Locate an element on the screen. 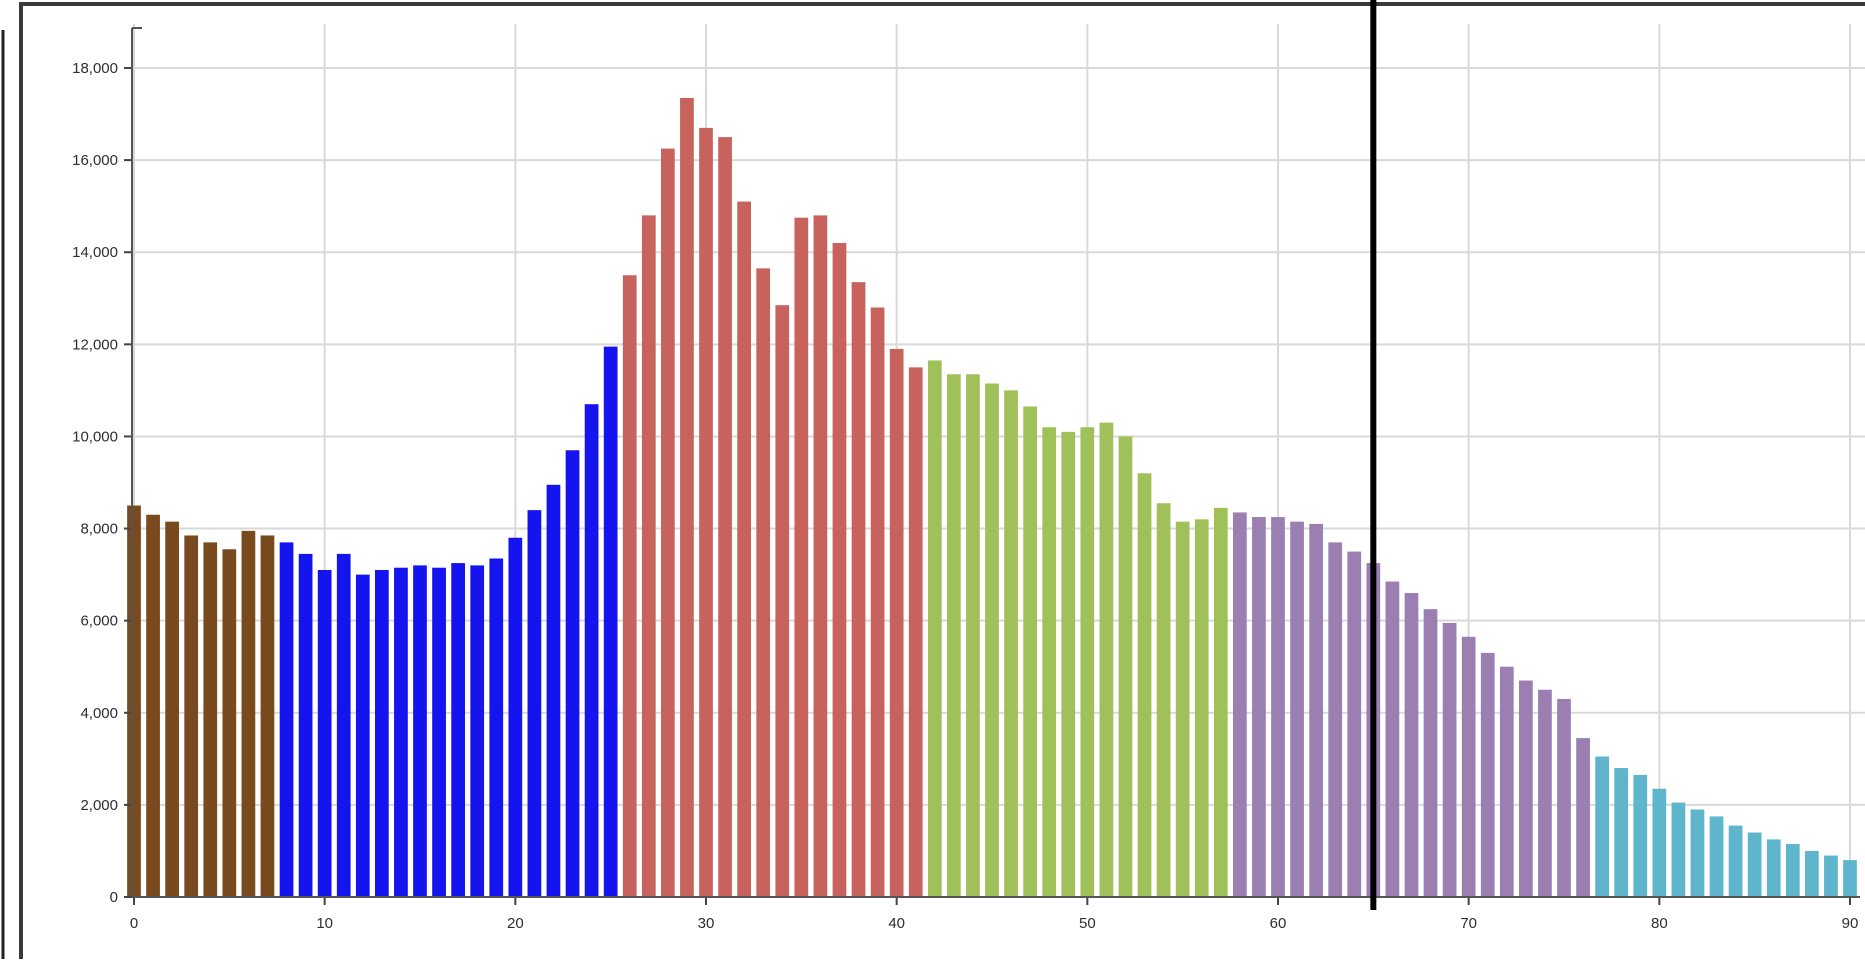 The height and width of the screenshot is (964, 1865). x-tick-label: 60 is located at coordinates (1278, 923).